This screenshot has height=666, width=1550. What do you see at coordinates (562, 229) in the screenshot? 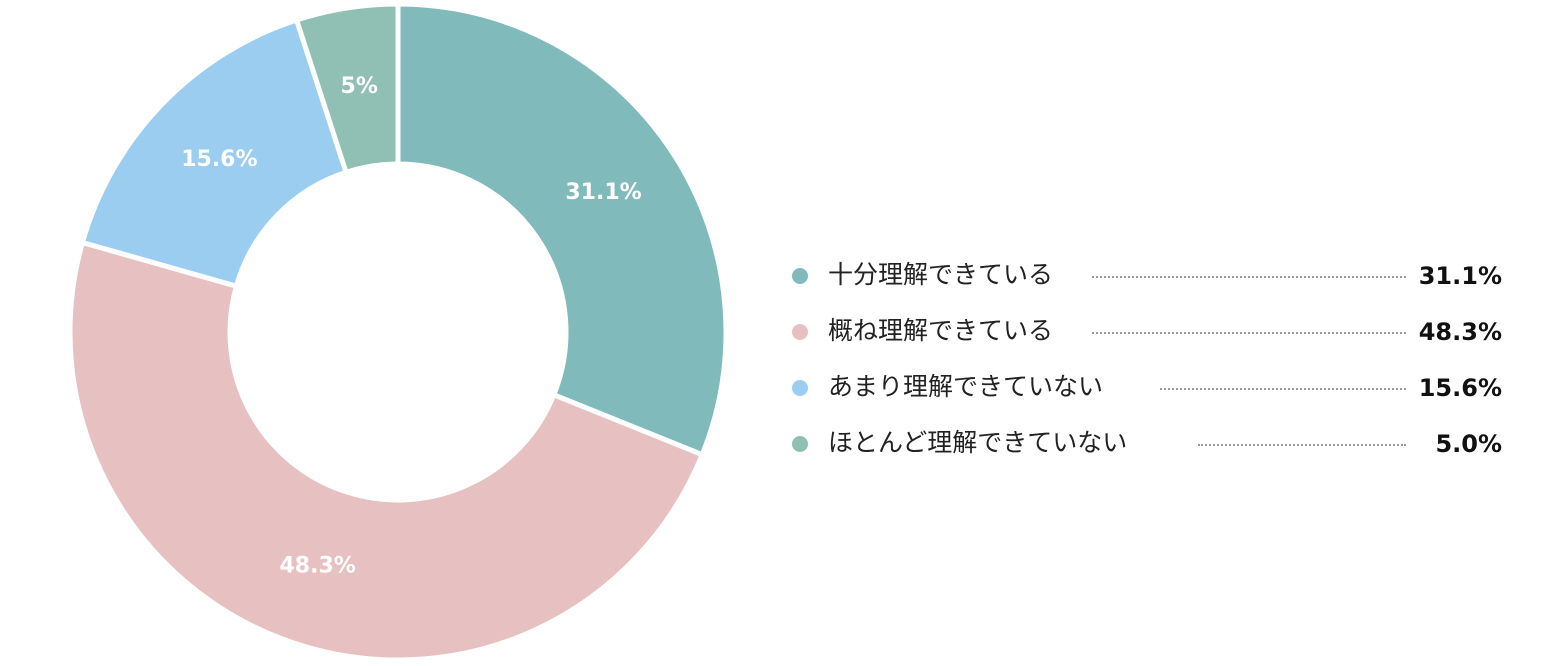
I see `slice-fully-understand` at bounding box center [562, 229].